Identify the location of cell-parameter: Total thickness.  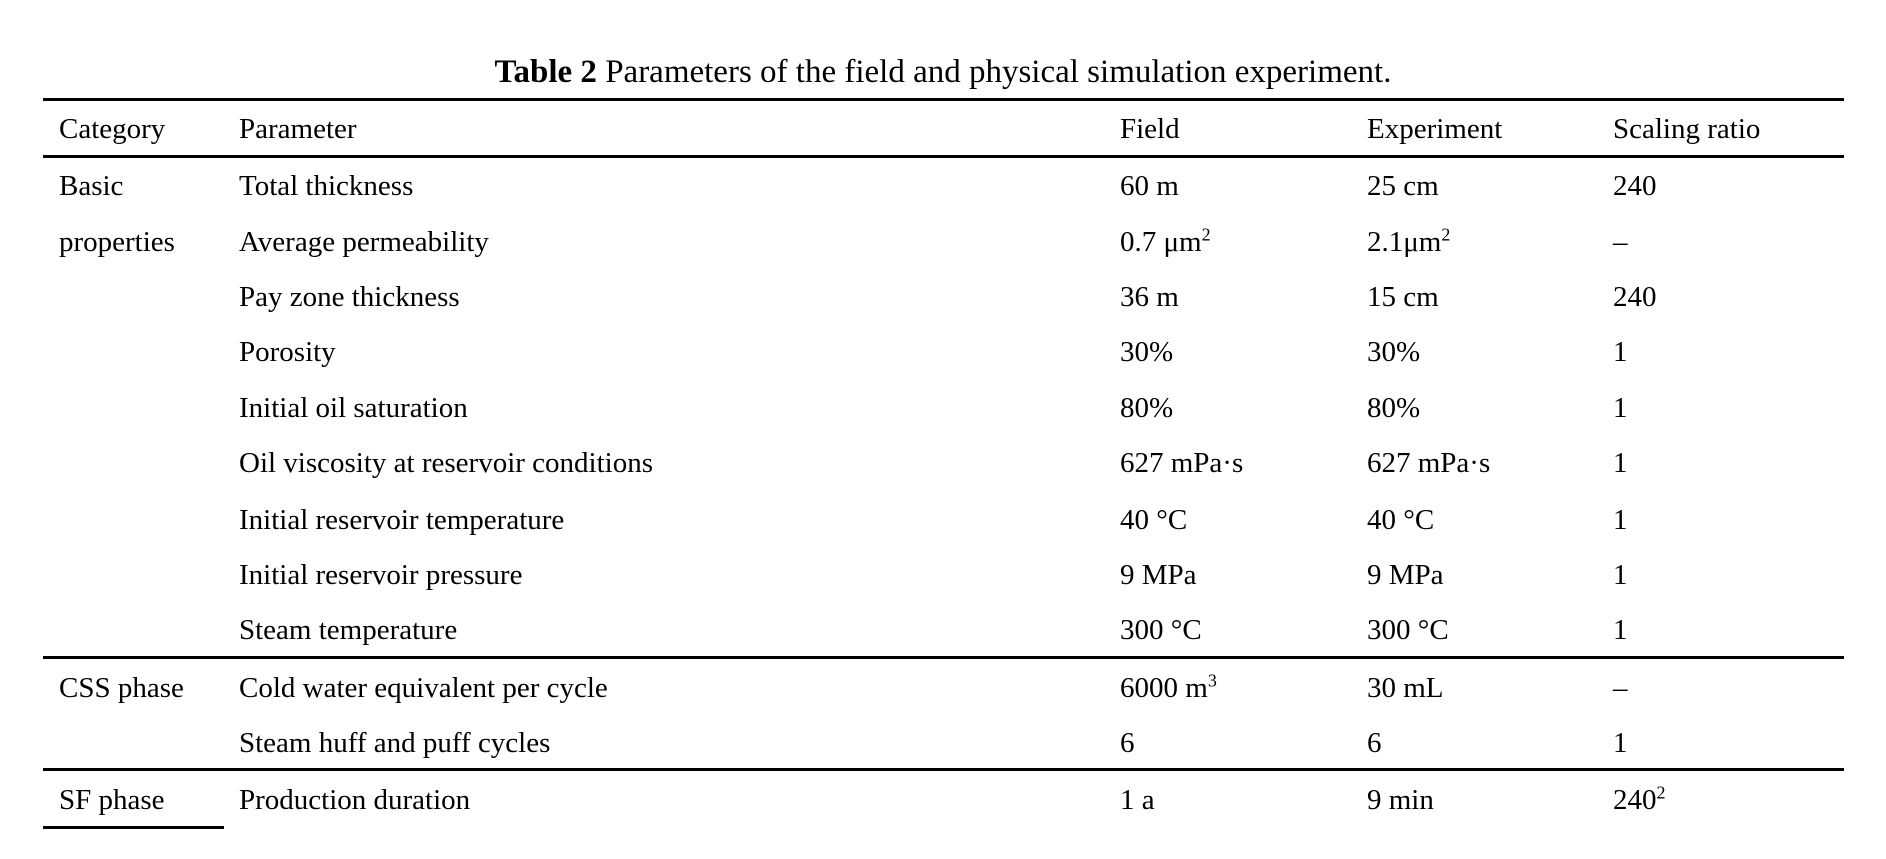
(326, 186).